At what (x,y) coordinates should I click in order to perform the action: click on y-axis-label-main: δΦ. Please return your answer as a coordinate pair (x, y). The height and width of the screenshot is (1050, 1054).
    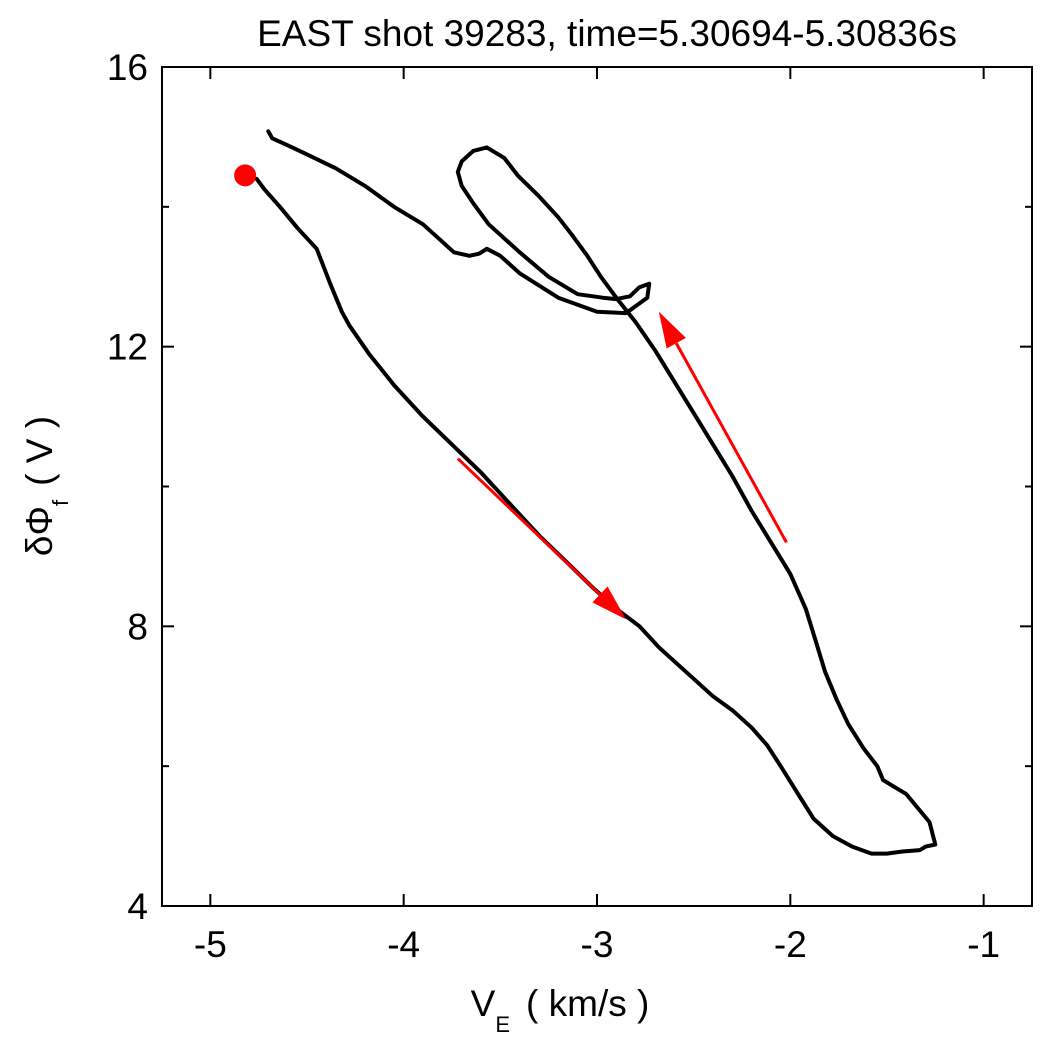
    Looking at the image, I should click on (39, 531).